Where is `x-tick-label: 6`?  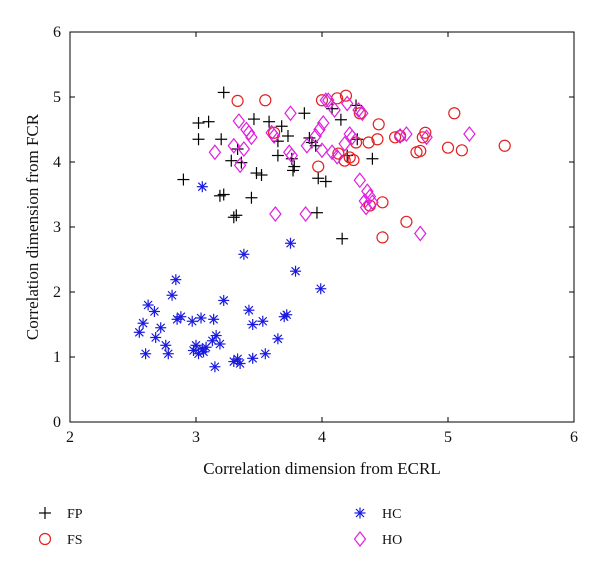
x-tick-label: 6 is located at coordinates (574, 437).